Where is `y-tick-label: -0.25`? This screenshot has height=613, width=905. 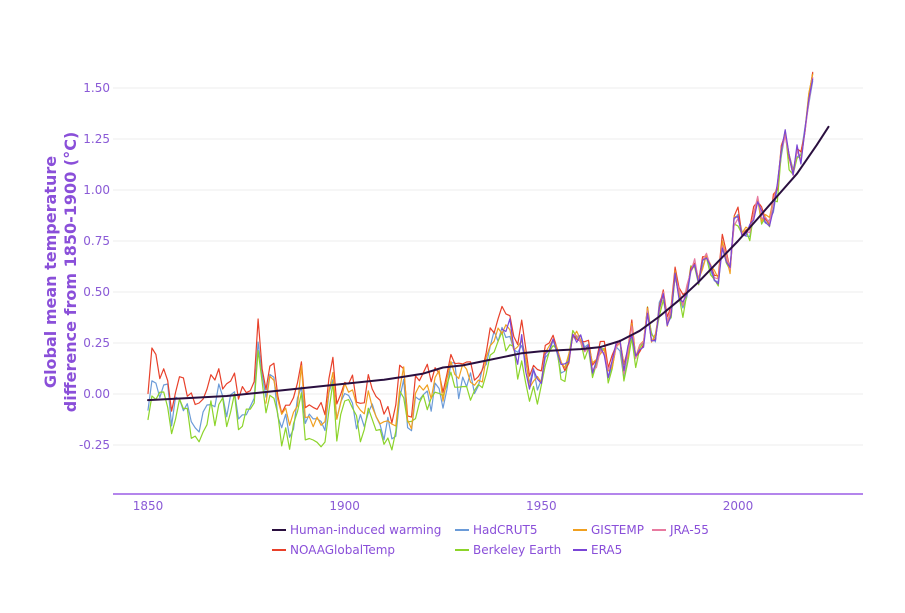
y-tick-label: -0.25 is located at coordinates (94, 445).